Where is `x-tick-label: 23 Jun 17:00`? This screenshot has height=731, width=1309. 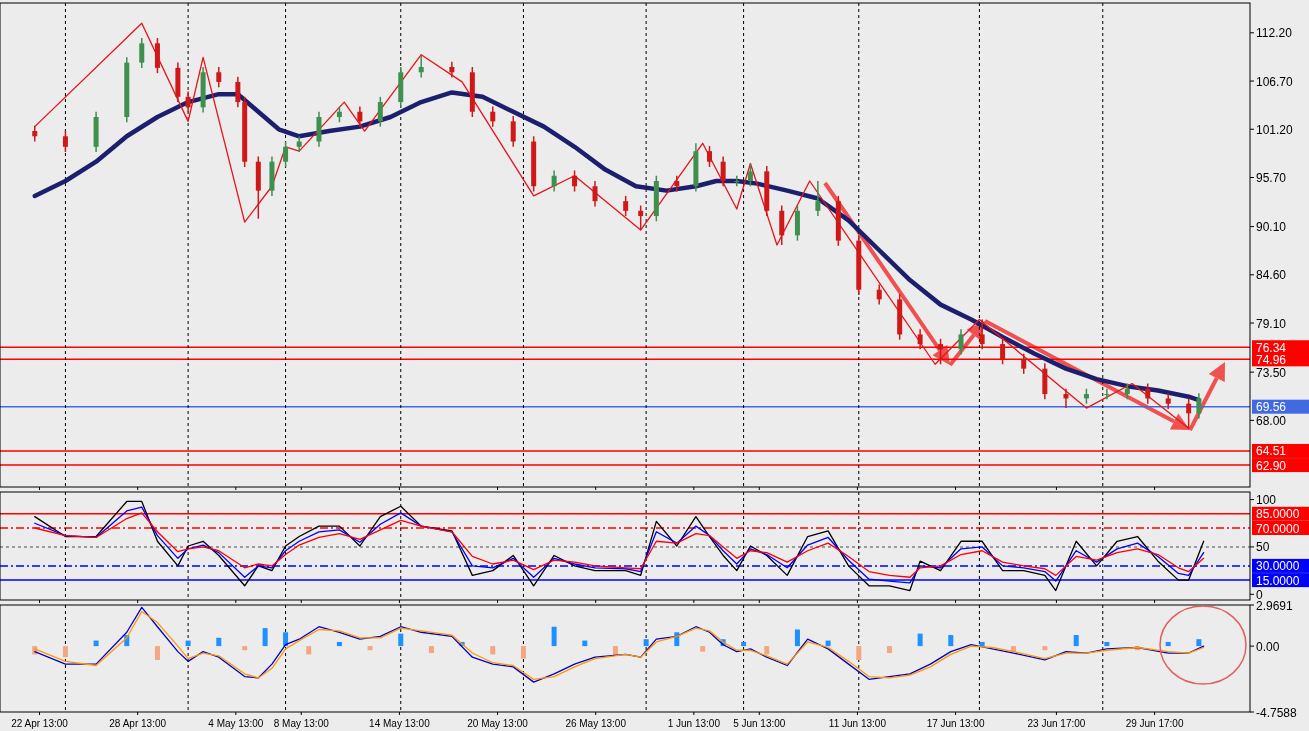
x-tick-label: 23 Jun 17:00 is located at coordinates (1056, 723).